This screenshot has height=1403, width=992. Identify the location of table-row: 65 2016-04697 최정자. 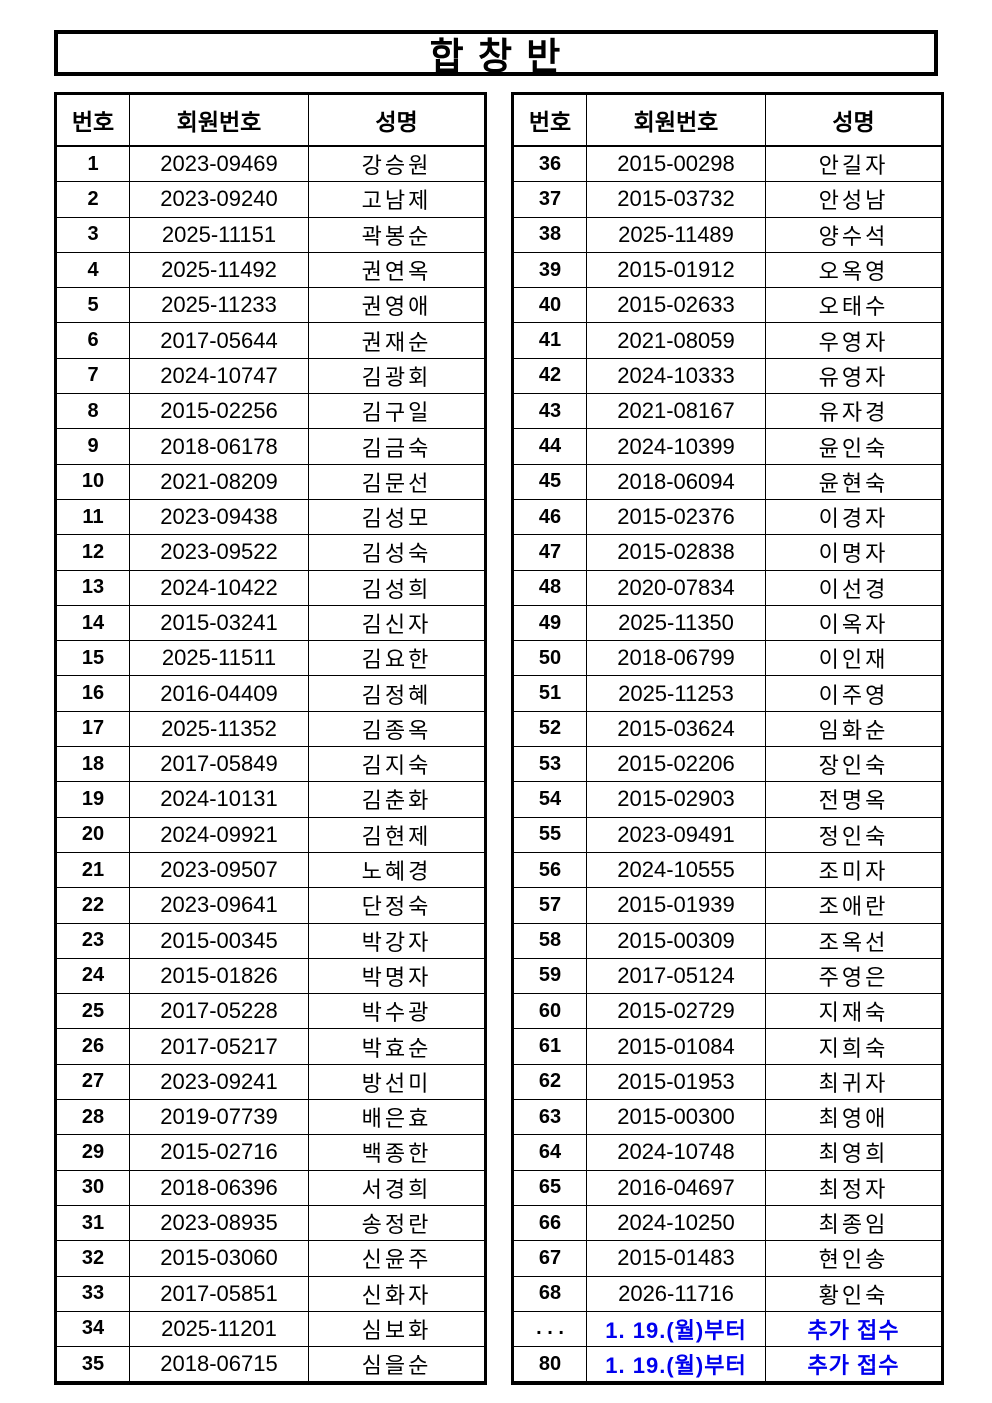
(727, 1187).